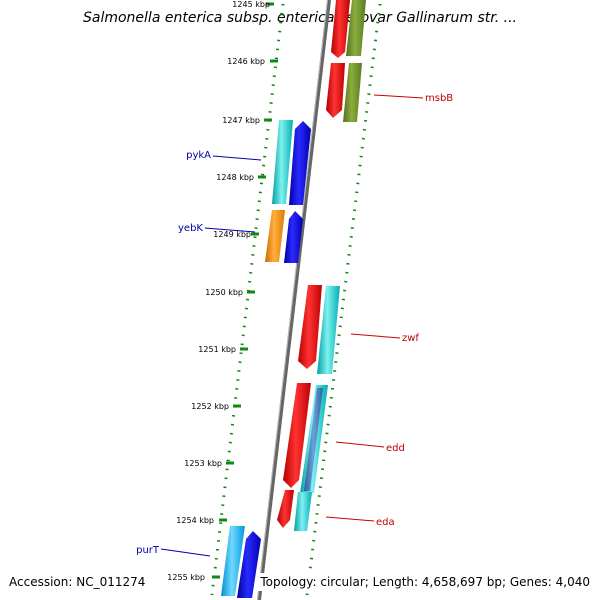 This screenshot has width=600, height=600. What do you see at coordinates (235, 177) in the screenshot?
I see `tick-label-1248: 1248 kbp` at bounding box center [235, 177].